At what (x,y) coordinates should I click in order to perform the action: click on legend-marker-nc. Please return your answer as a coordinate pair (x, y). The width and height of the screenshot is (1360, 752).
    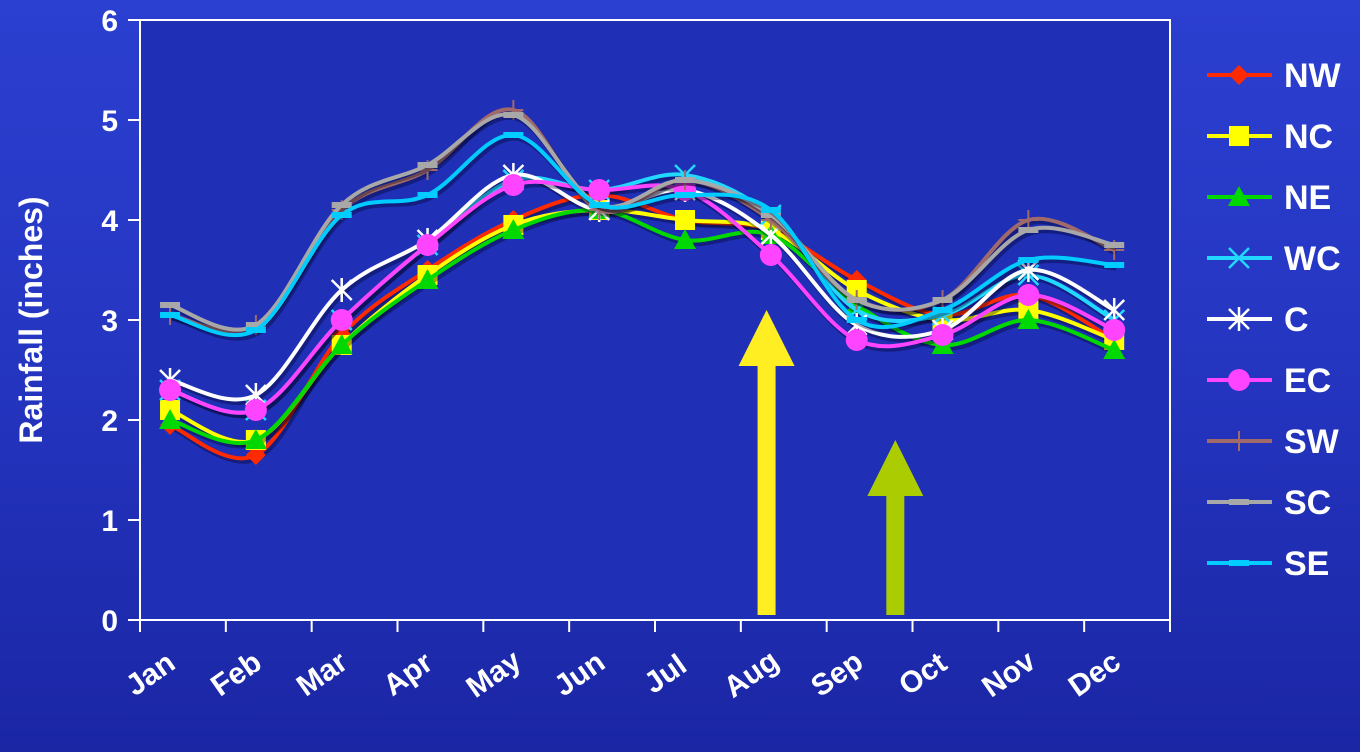
    Looking at the image, I should click on (1239, 136).